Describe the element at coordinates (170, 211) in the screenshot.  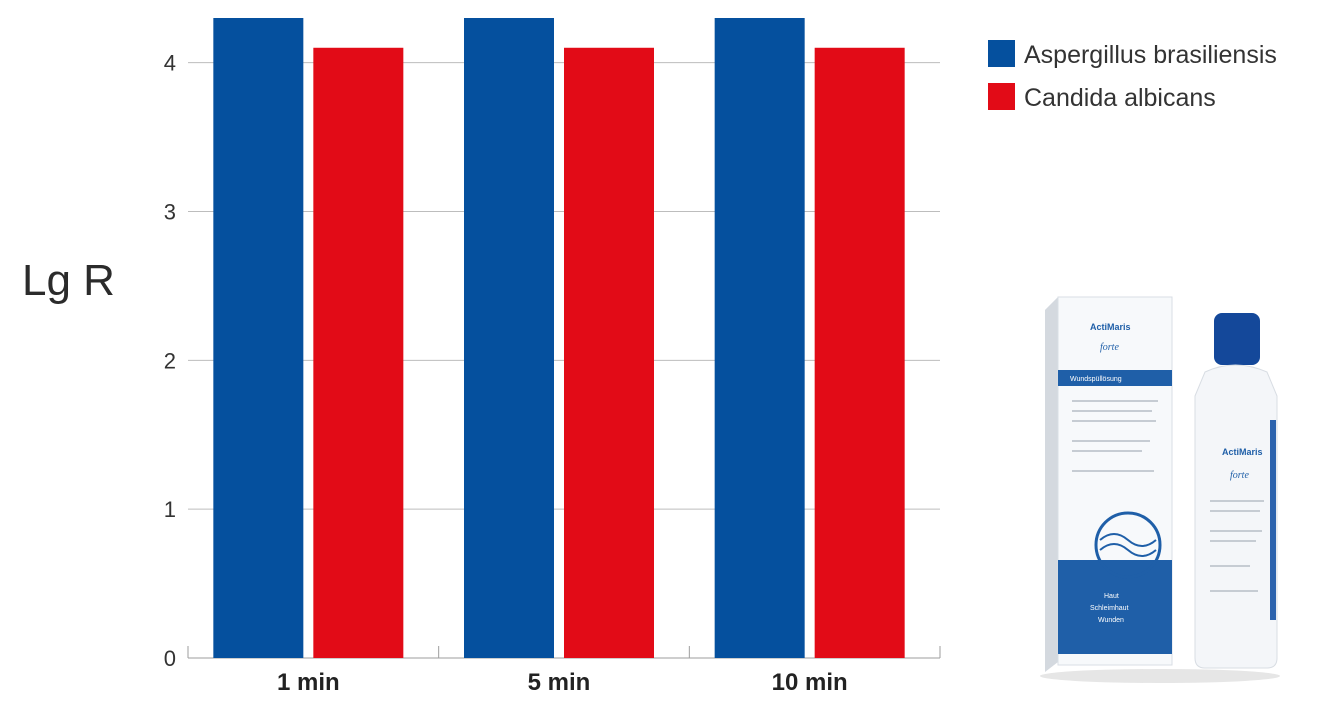
I see `y-tick-label: 3` at that location.